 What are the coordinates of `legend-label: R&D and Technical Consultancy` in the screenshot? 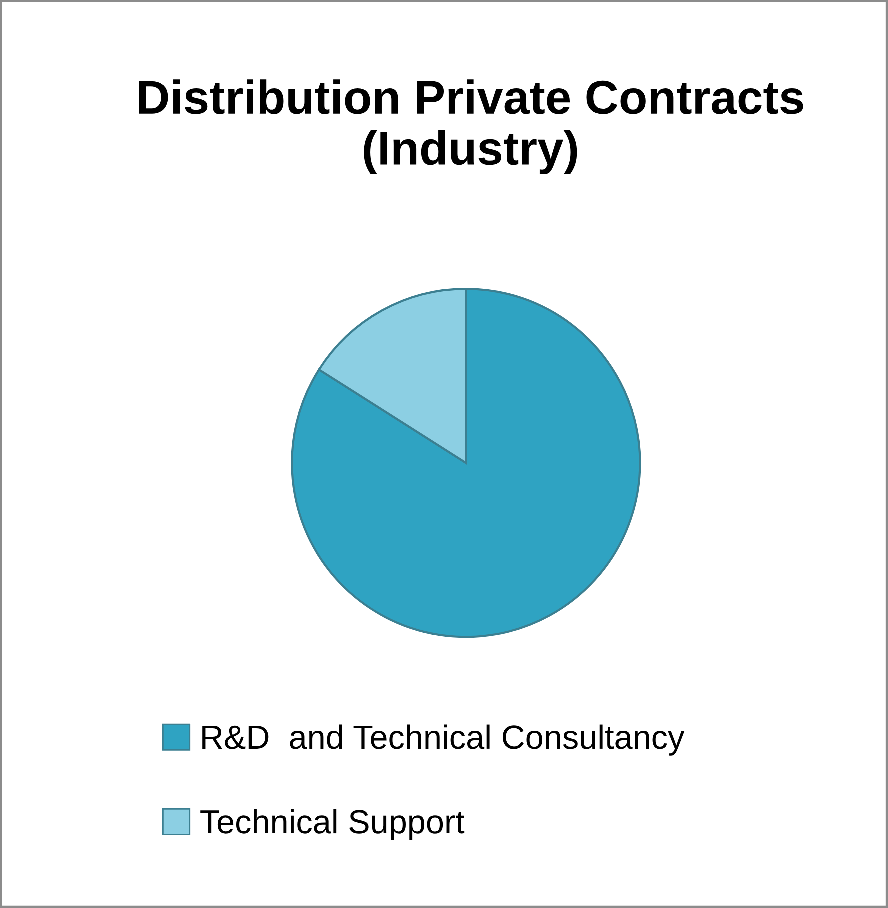 It's located at (443, 740).